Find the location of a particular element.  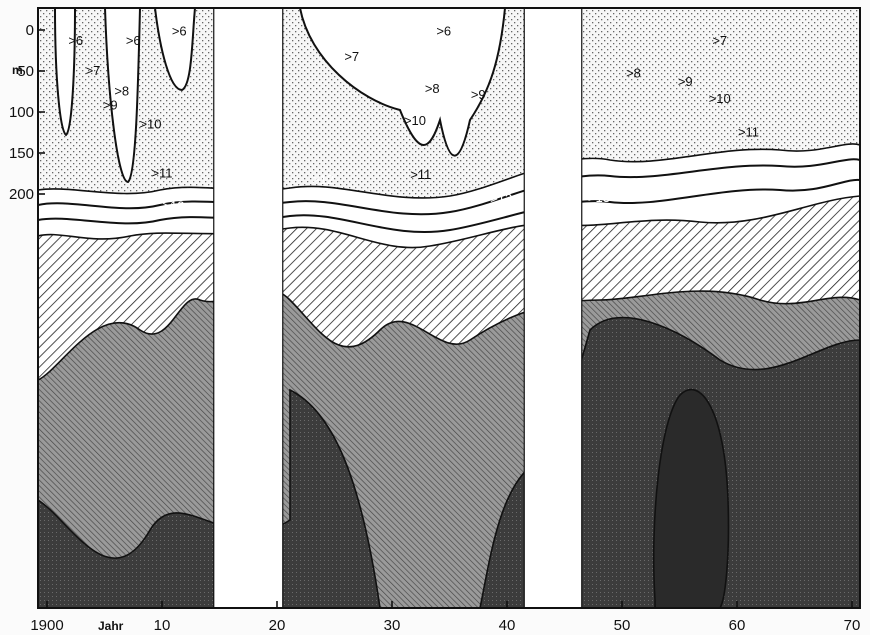

x-tick-label: 50 is located at coordinates (622, 625).